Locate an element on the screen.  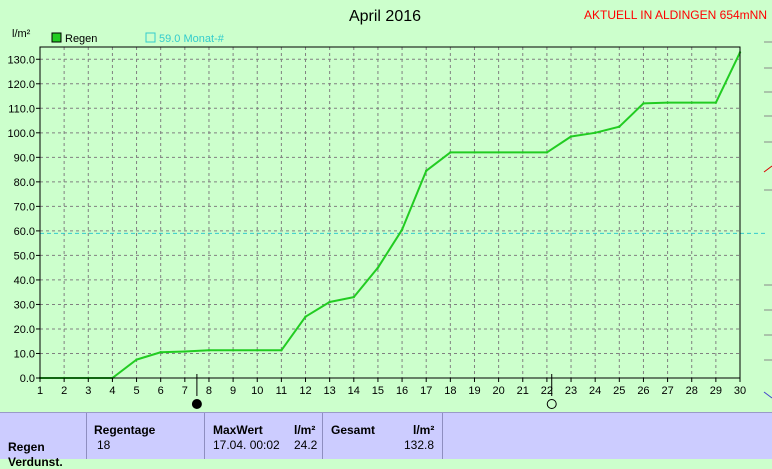
x-tick-label: 25 is located at coordinates (619, 391).